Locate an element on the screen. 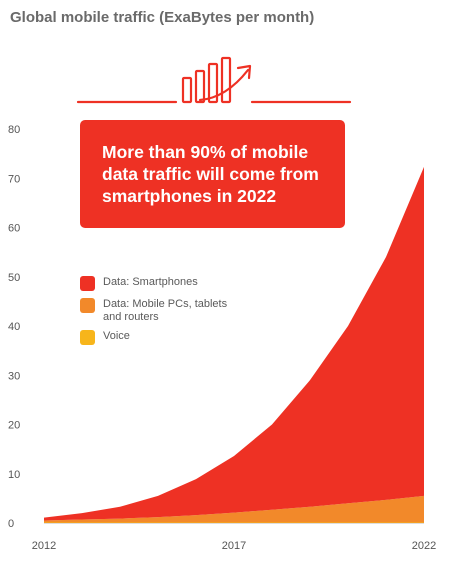 Image resolution: width=468 pixels, height=573 pixels. y-tick-label: 70 is located at coordinates (14, 179).